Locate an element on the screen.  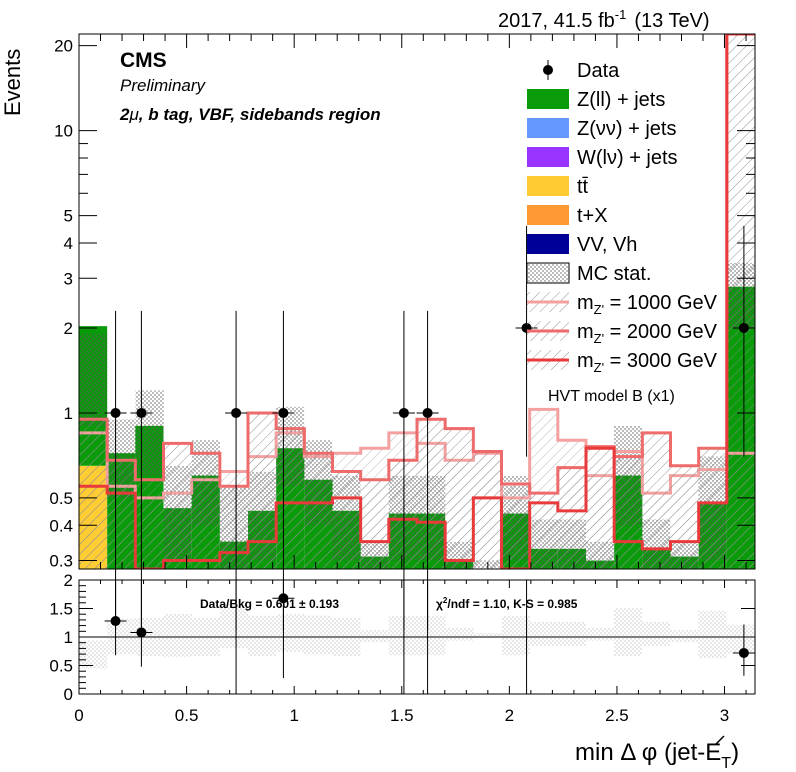
legend-label: Data is located at coordinates (598, 71).